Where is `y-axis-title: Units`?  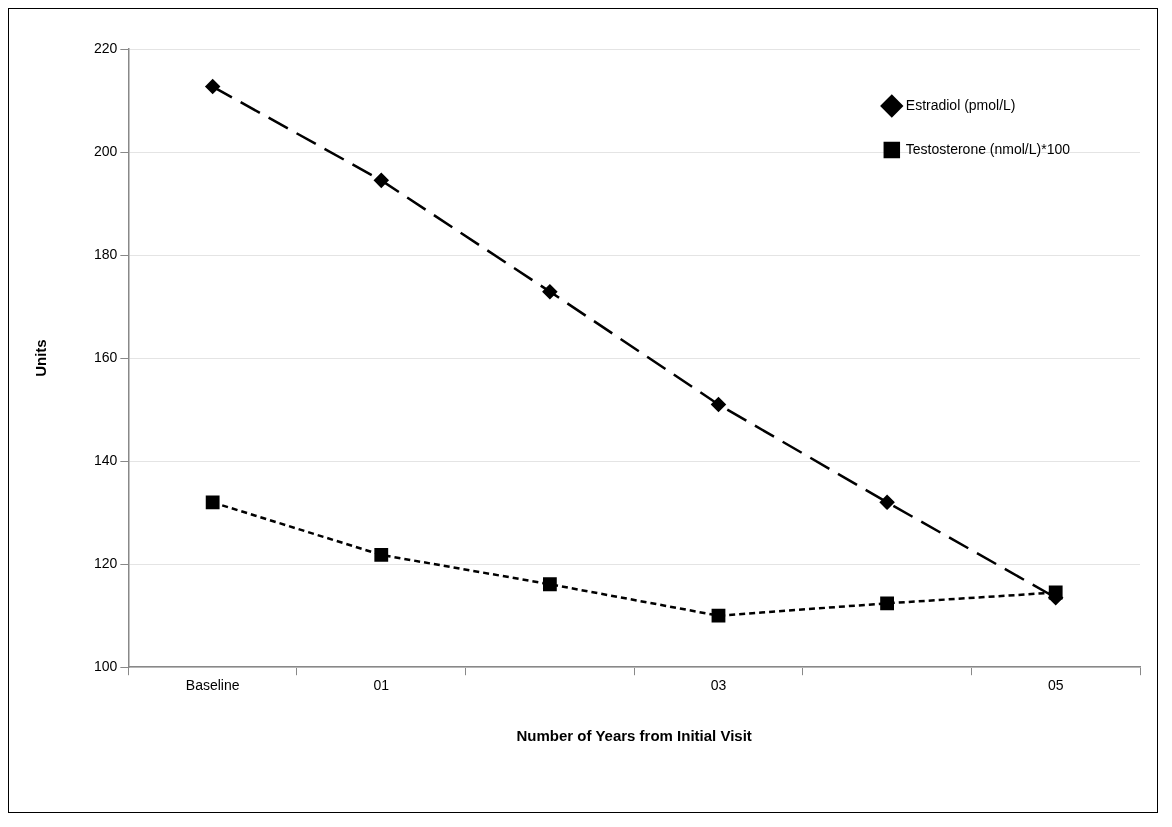 y-axis-title: Units is located at coordinates (41, 358).